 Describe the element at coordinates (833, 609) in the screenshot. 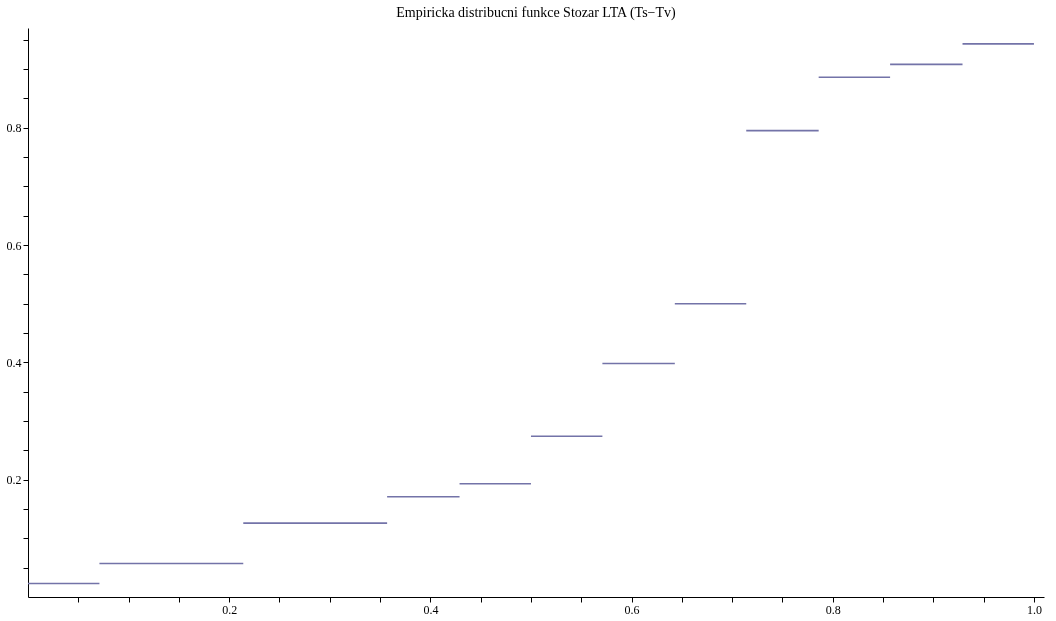

I see `x-tick-label: 0.8` at that location.